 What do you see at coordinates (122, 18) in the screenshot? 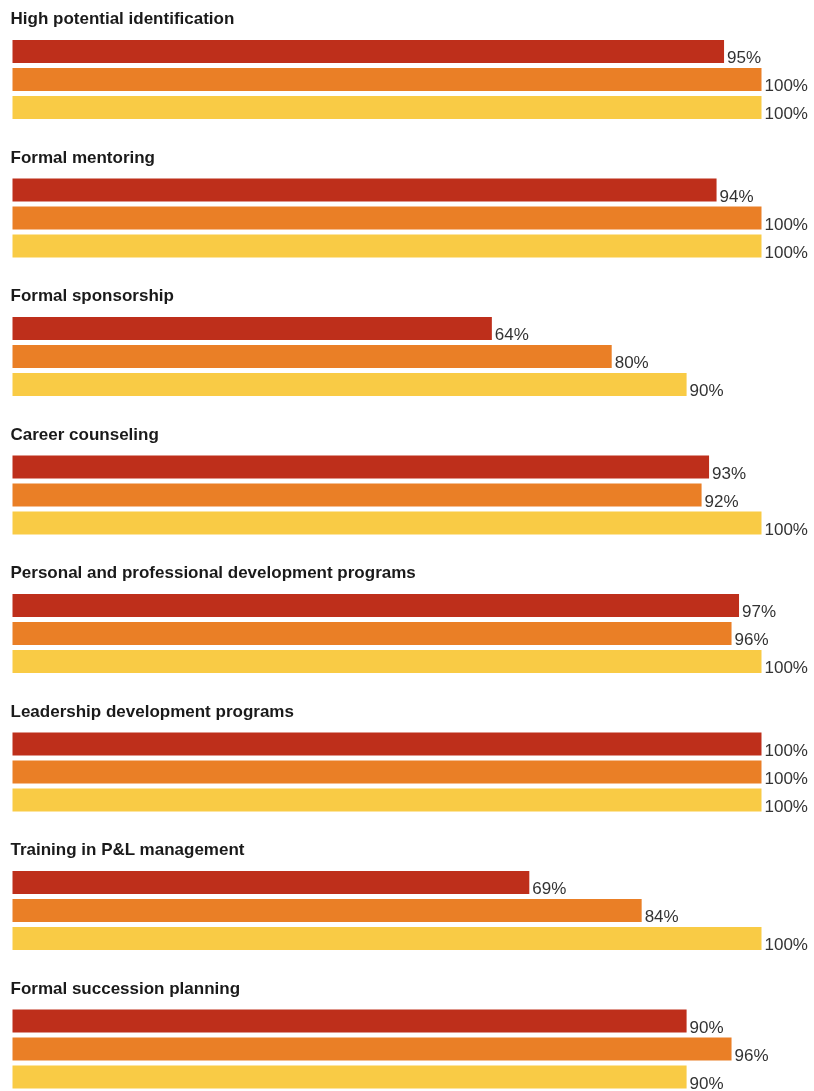
I see `y-tick-label: High potential identification` at bounding box center [122, 18].